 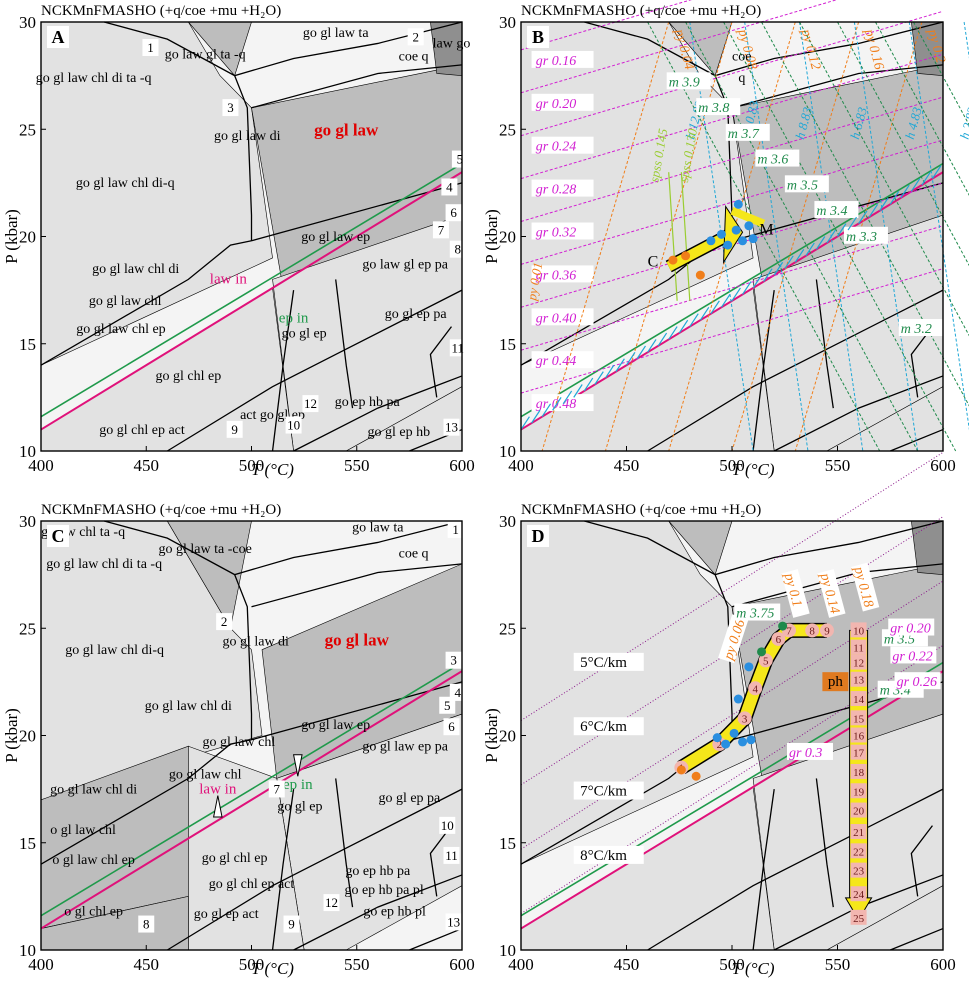 I want to click on step-number: 12, so click(x=858, y=664).